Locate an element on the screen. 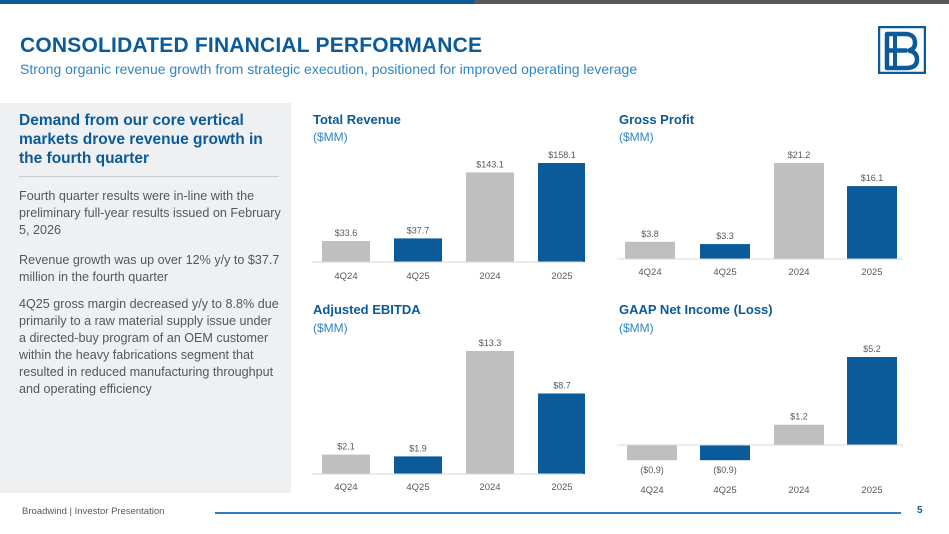 This screenshot has height=534, width=949. total-revenue-data-label-4q25: $37.7 is located at coordinates (418, 230).